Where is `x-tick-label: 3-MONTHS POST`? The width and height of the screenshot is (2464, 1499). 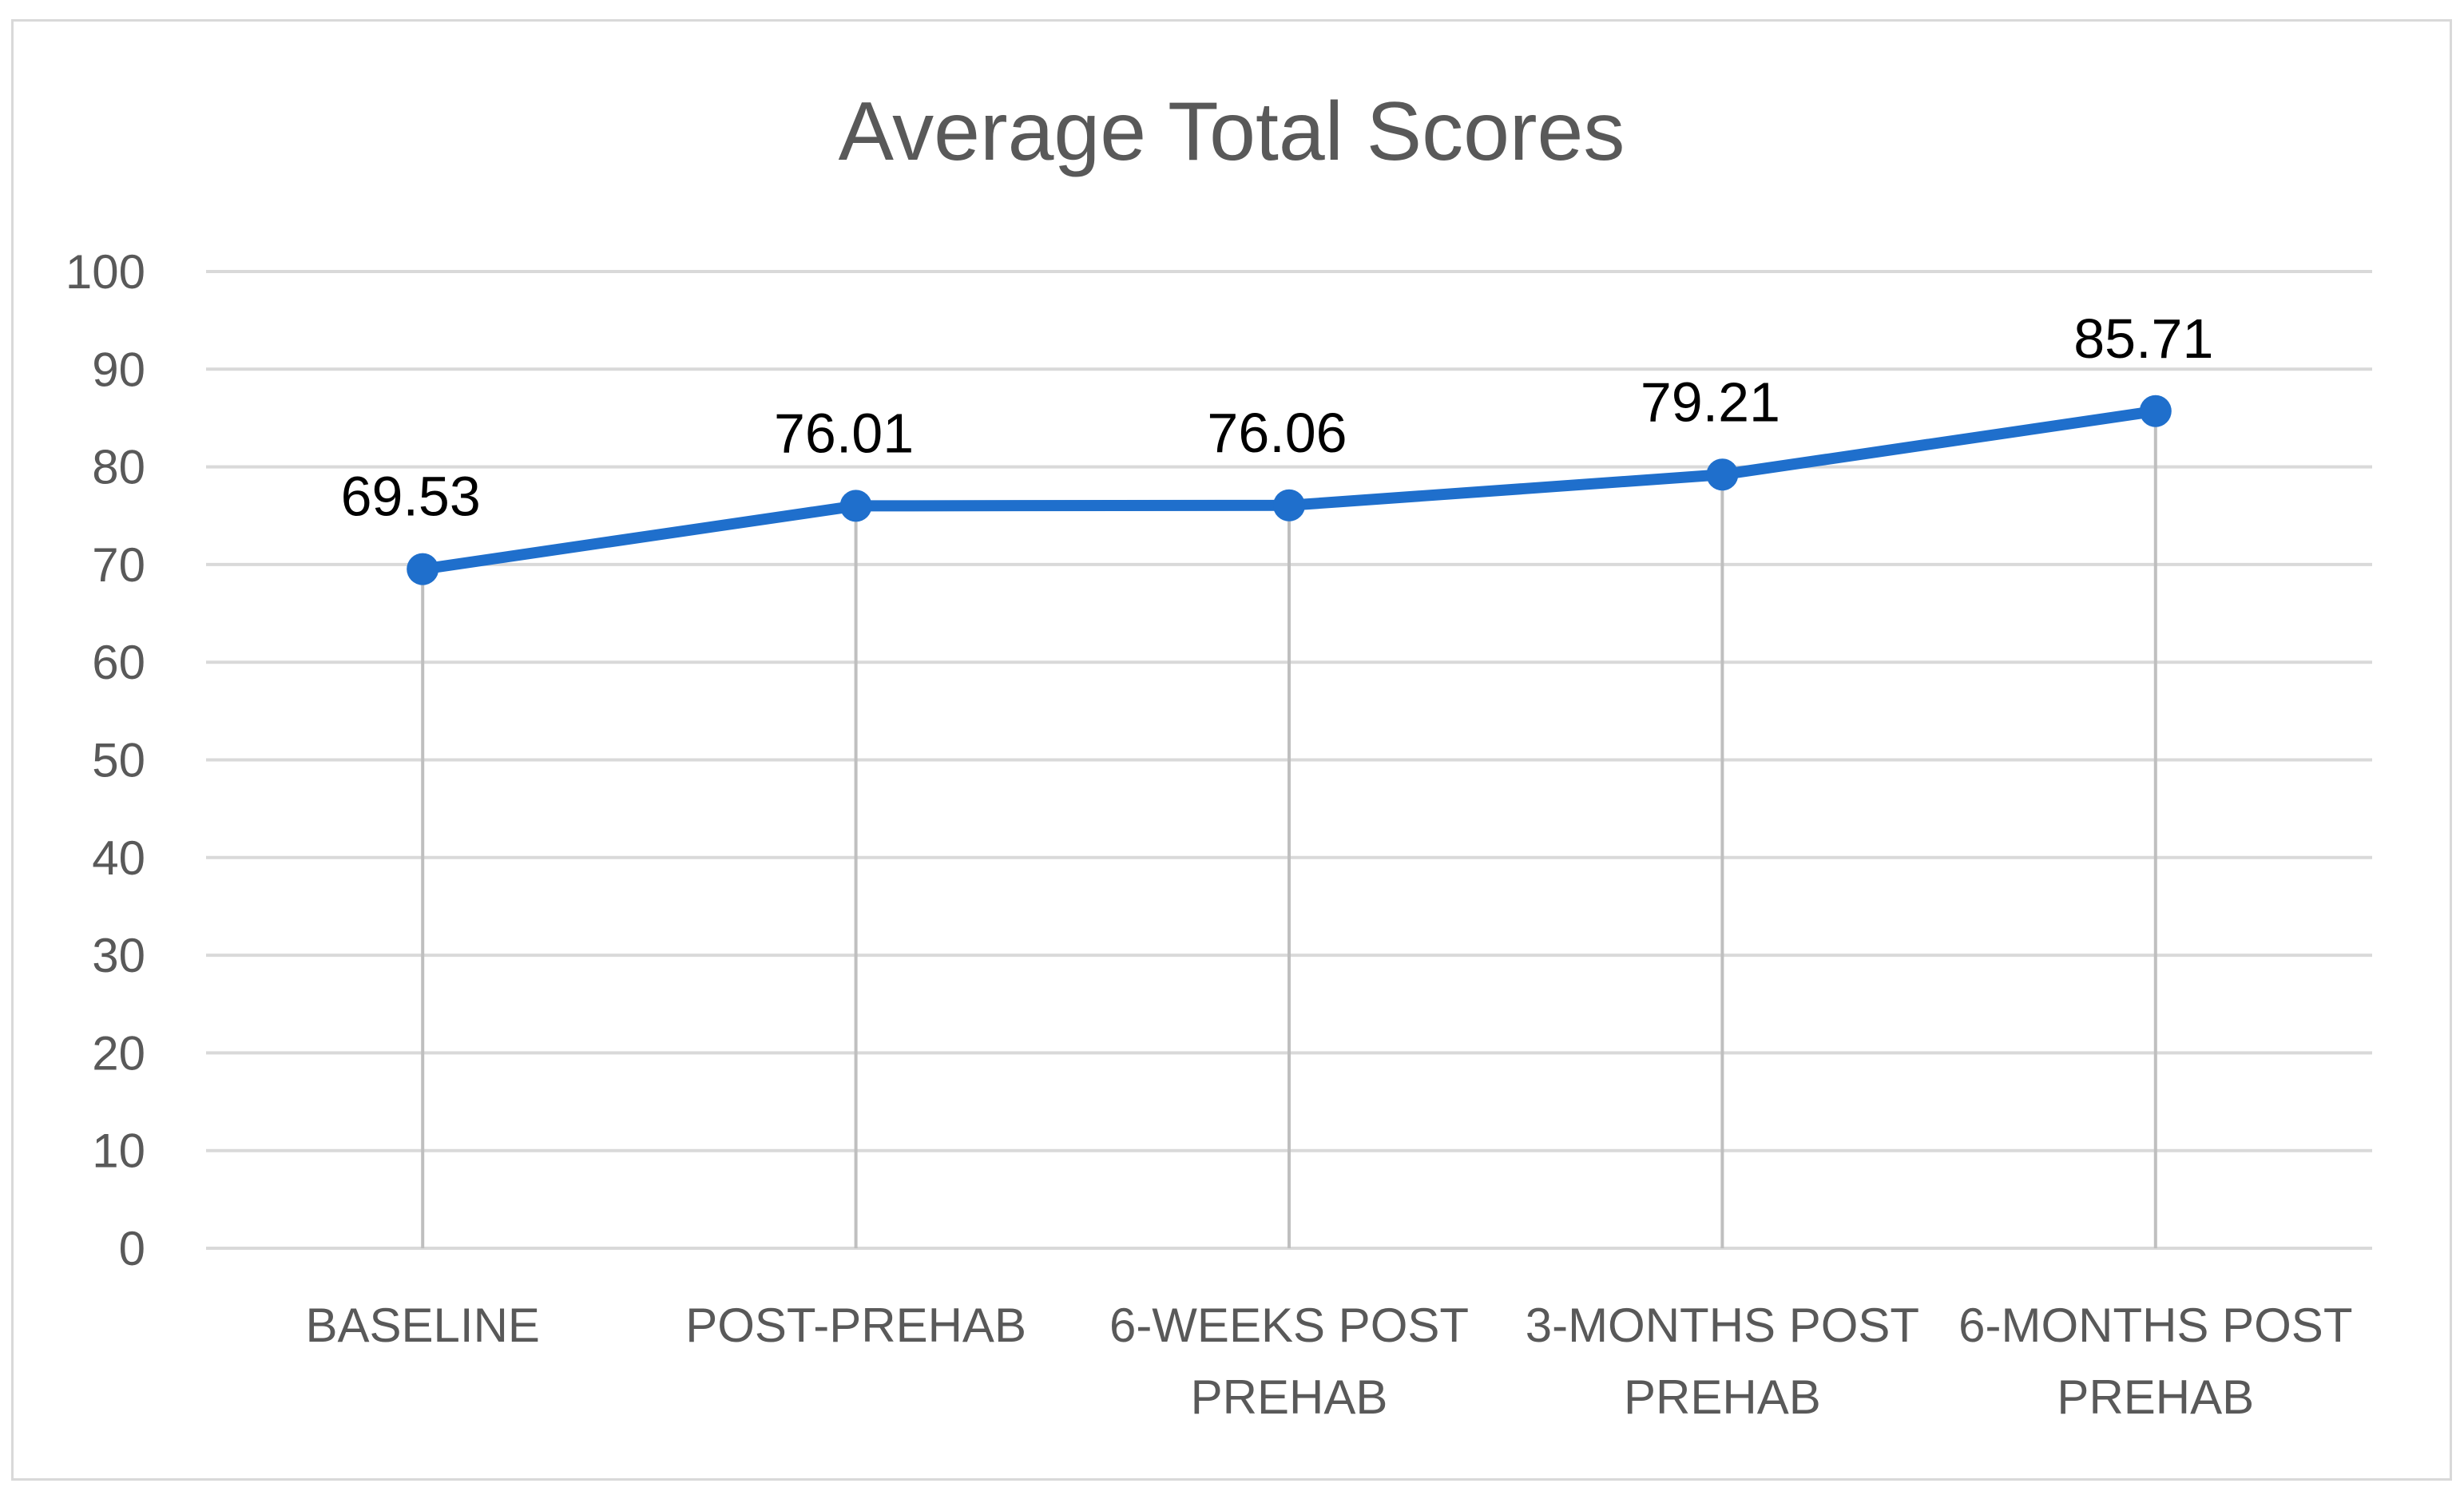 x-tick-label: 3-MONTHS POST is located at coordinates (1722, 1326).